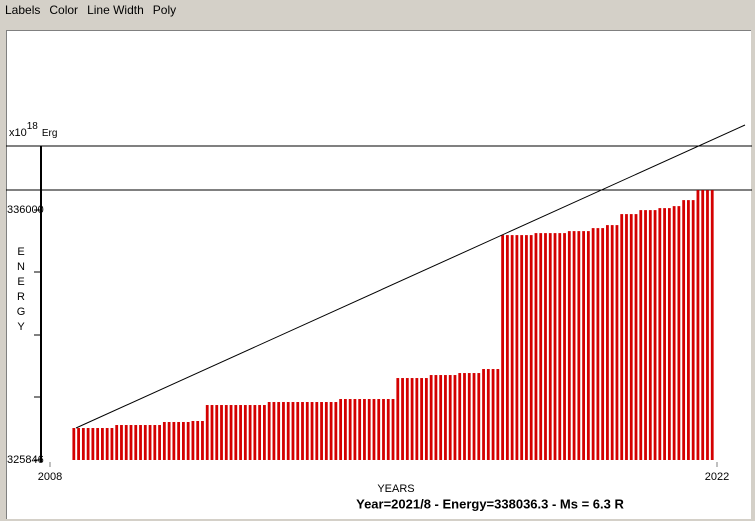  I want to click on unit-name: Erg, so click(50, 133).